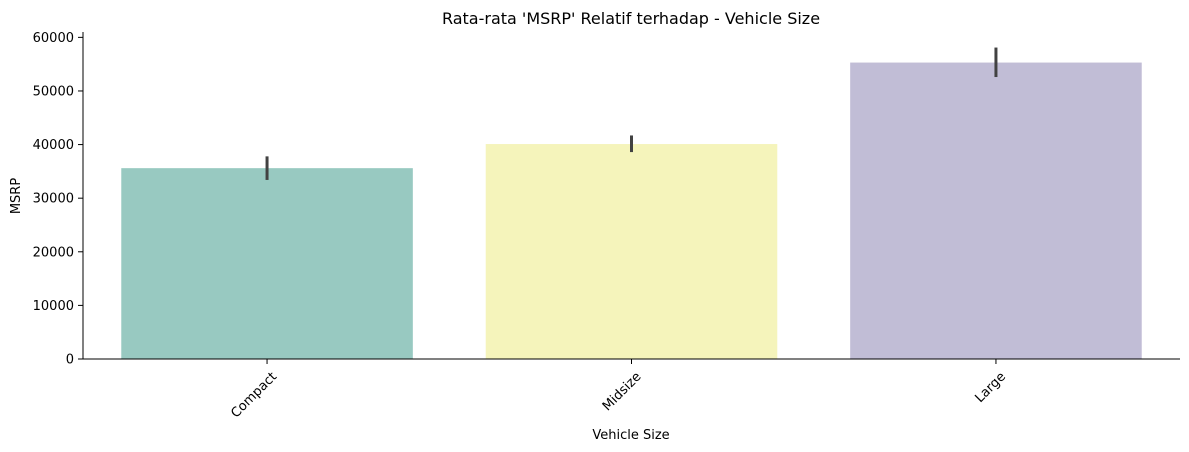  Describe the element at coordinates (622, 391) in the screenshot. I see `x-tick-label-midsize: Midsize` at that location.